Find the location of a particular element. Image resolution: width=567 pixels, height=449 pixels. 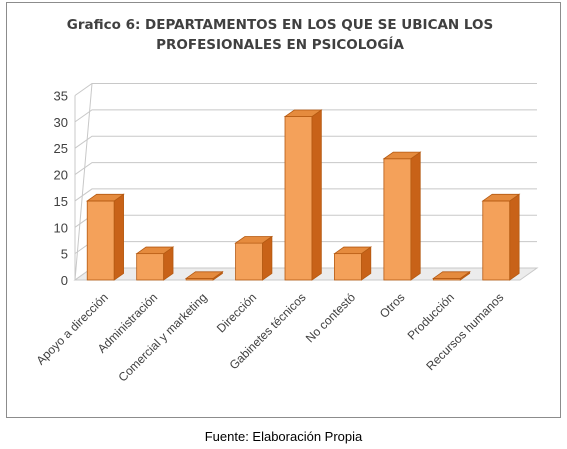

x-tick-label: Comercial y marketing is located at coordinates (162, 337).